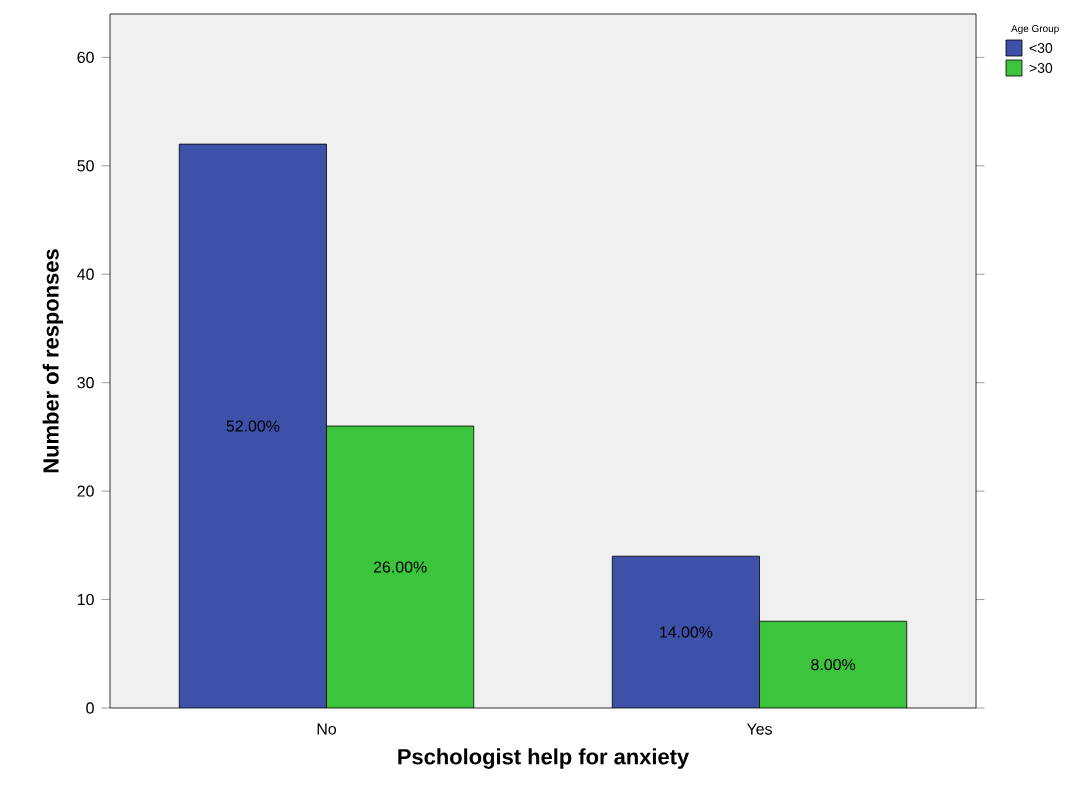  Describe the element at coordinates (53, 361) in the screenshot. I see `y-axis-title: Number of responses` at that location.